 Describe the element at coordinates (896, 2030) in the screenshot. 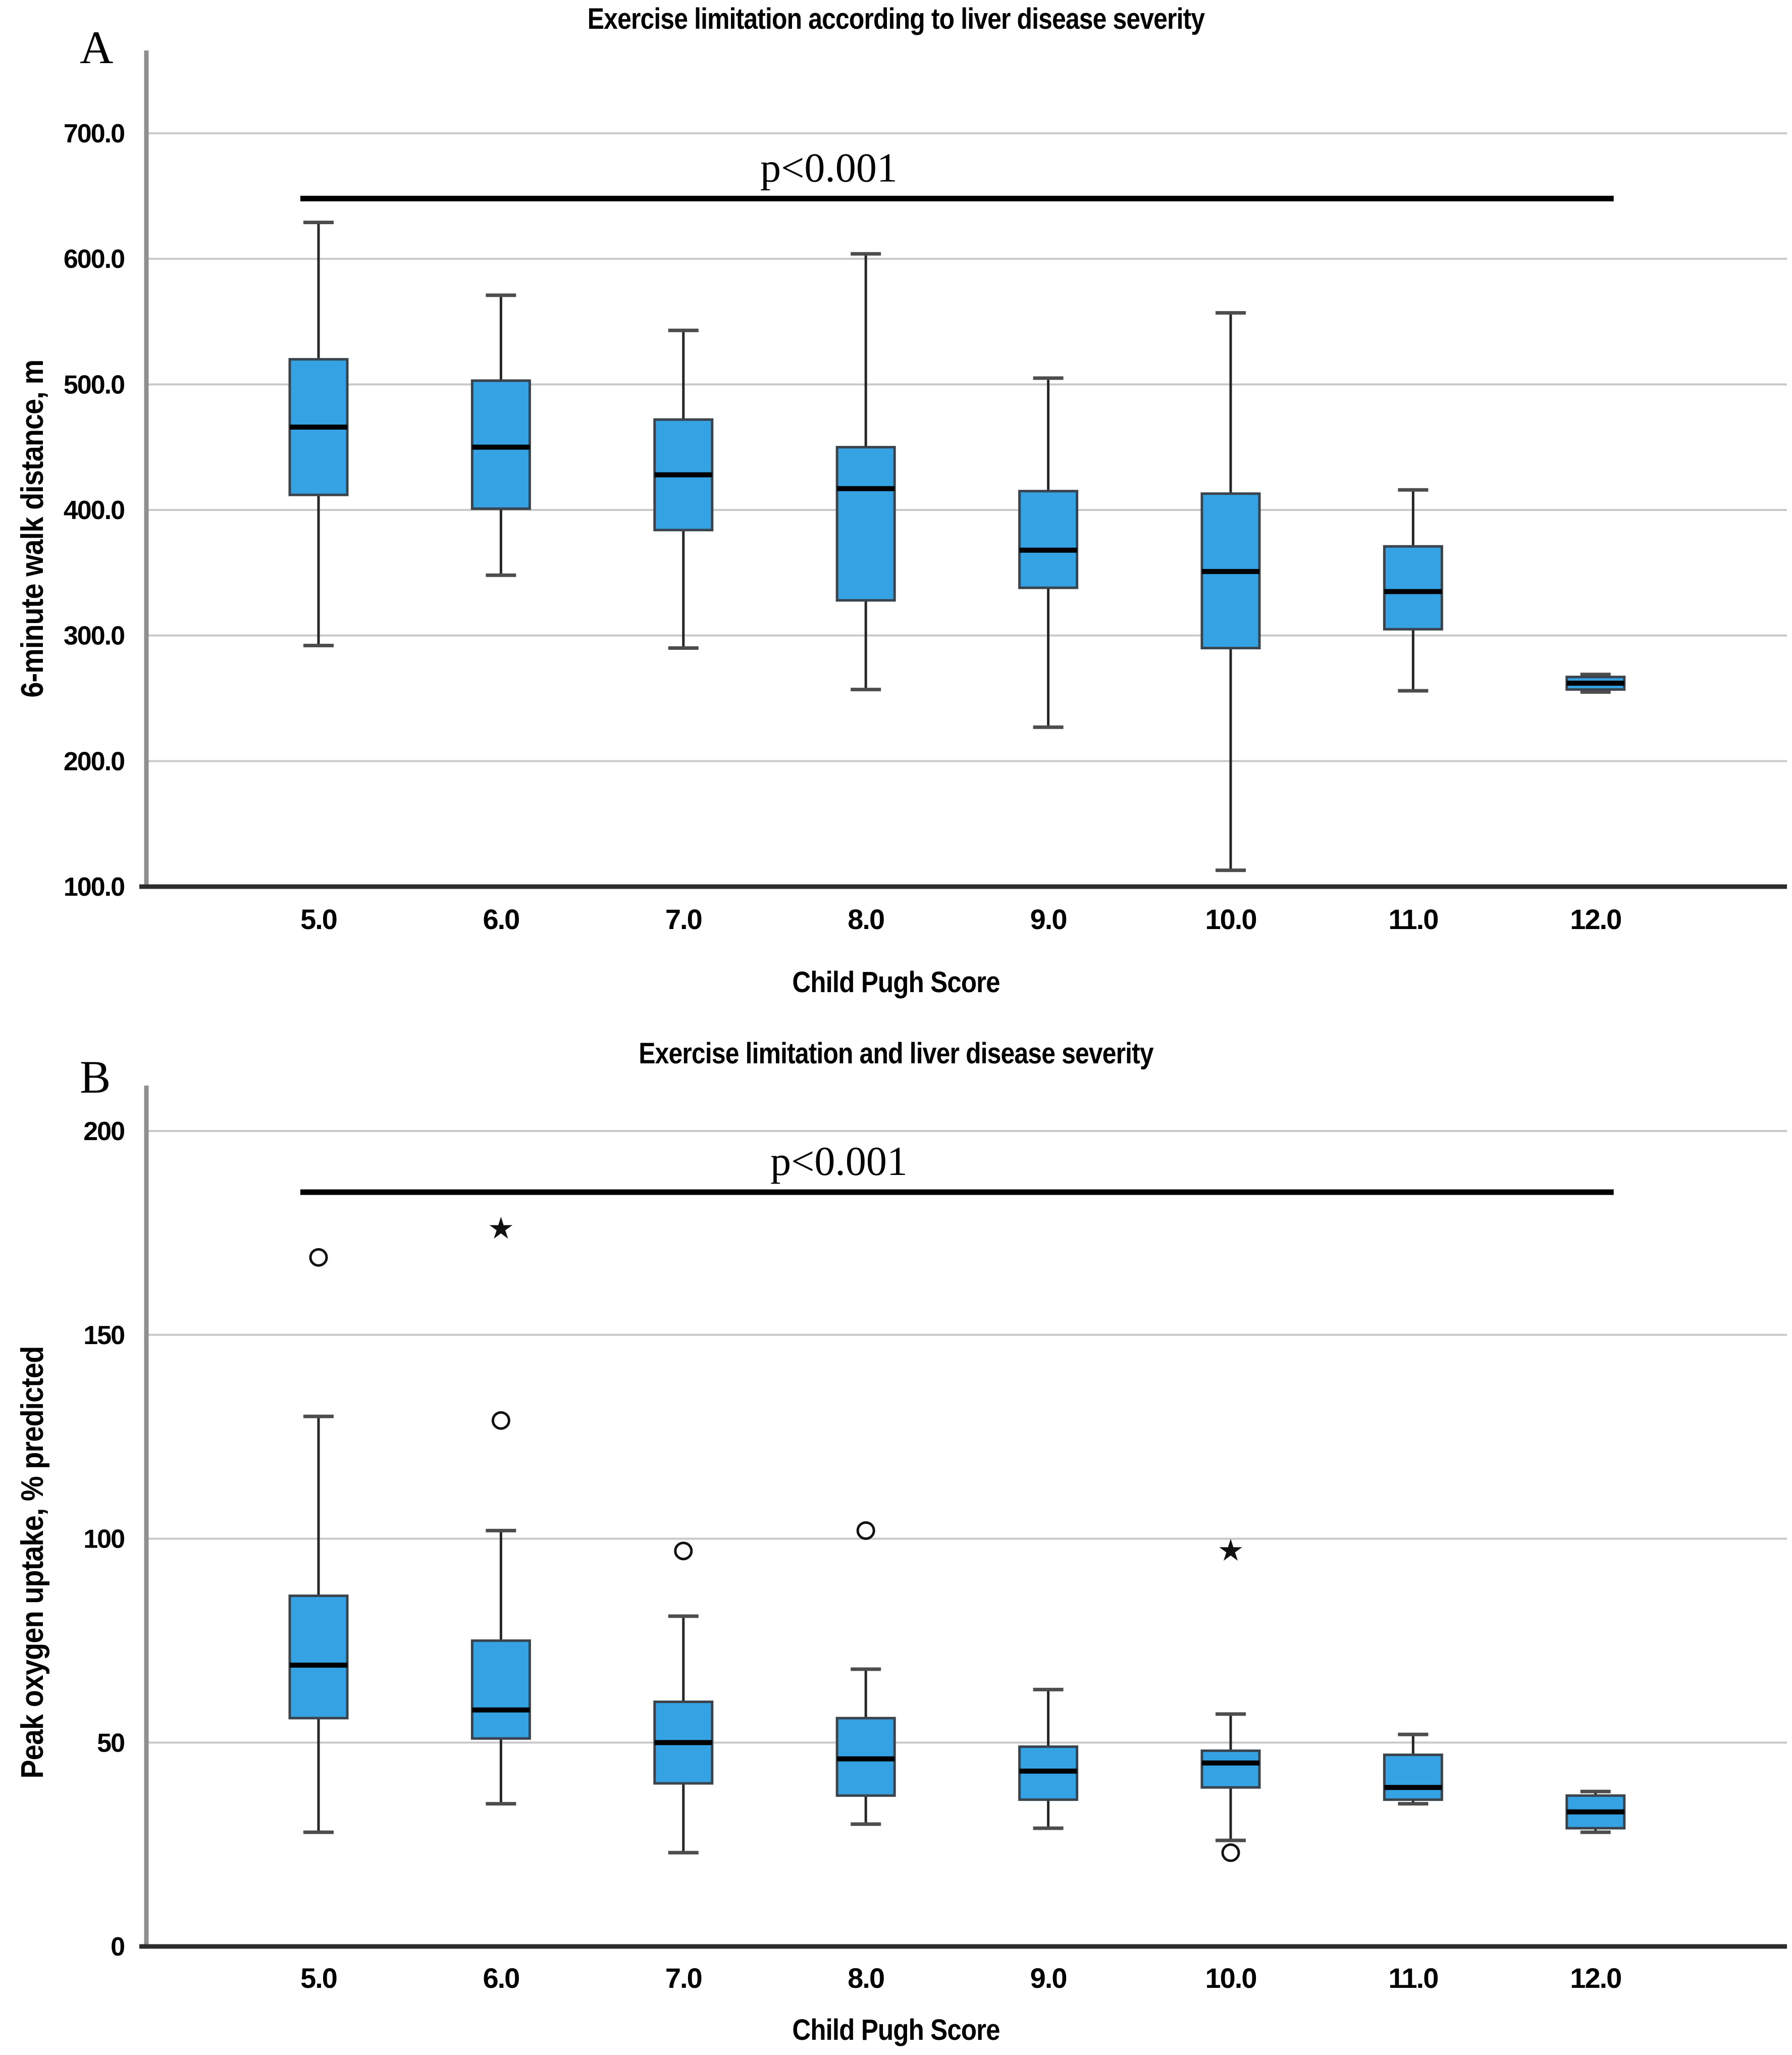

I see `x-axis-label-b: Child Pugh Score` at that location.